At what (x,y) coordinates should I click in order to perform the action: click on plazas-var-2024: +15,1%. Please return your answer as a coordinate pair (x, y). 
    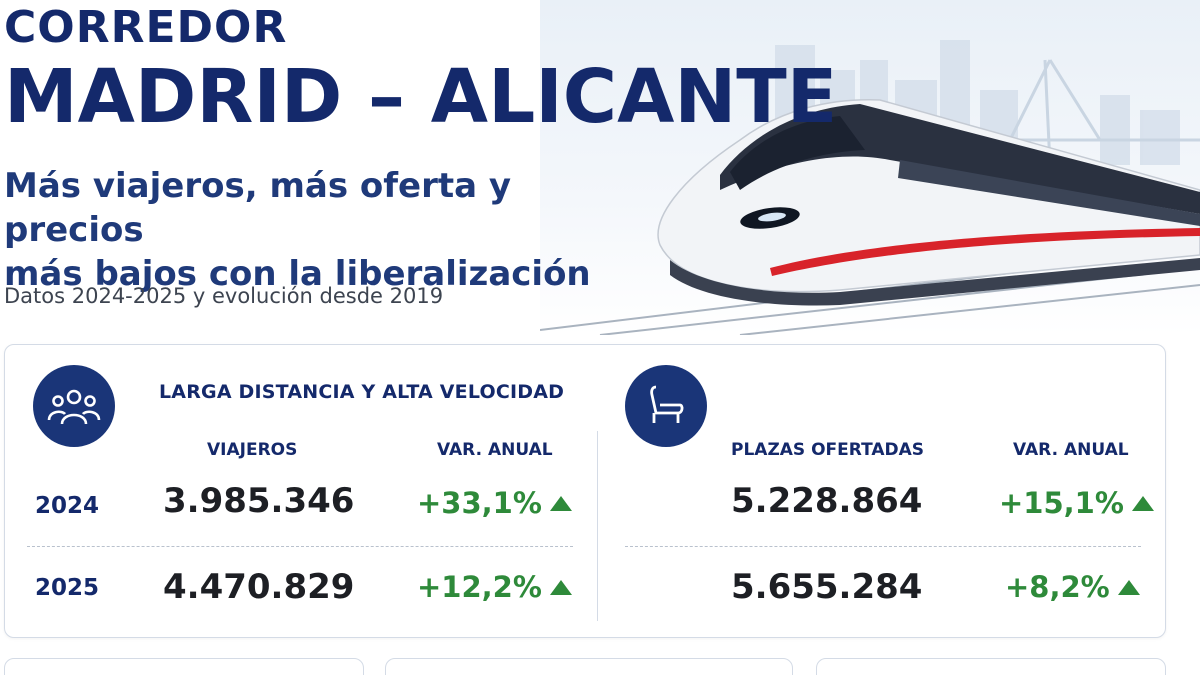
    Looking at the image, I should click on (1076, 503).